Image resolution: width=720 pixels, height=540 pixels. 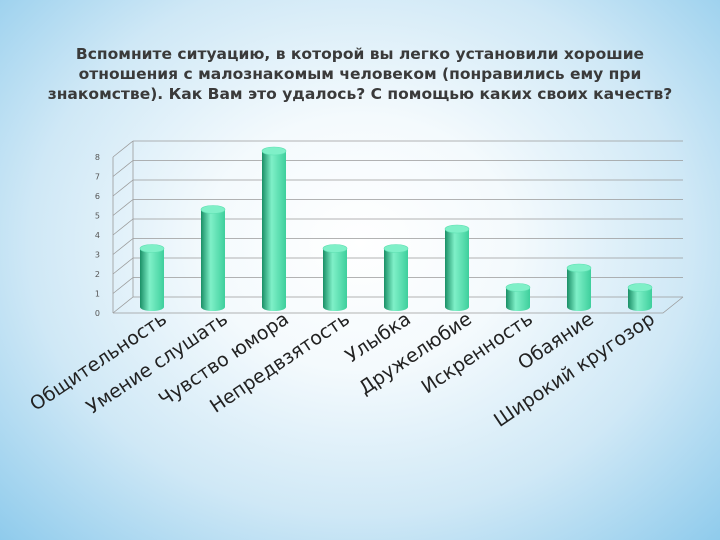 What do you see at coordinates (97, 177) in the screenshot?
I see `y-tick-label: 7` at bounding box center [97, 177].